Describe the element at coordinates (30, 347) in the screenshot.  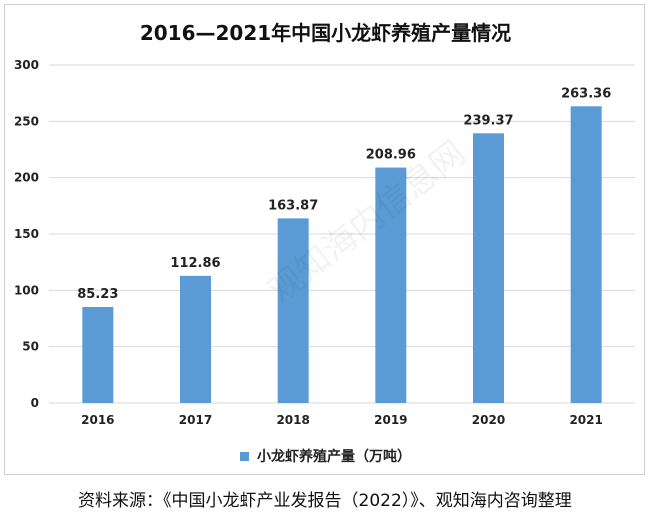
I see `y-tick-label: 50` at that location.